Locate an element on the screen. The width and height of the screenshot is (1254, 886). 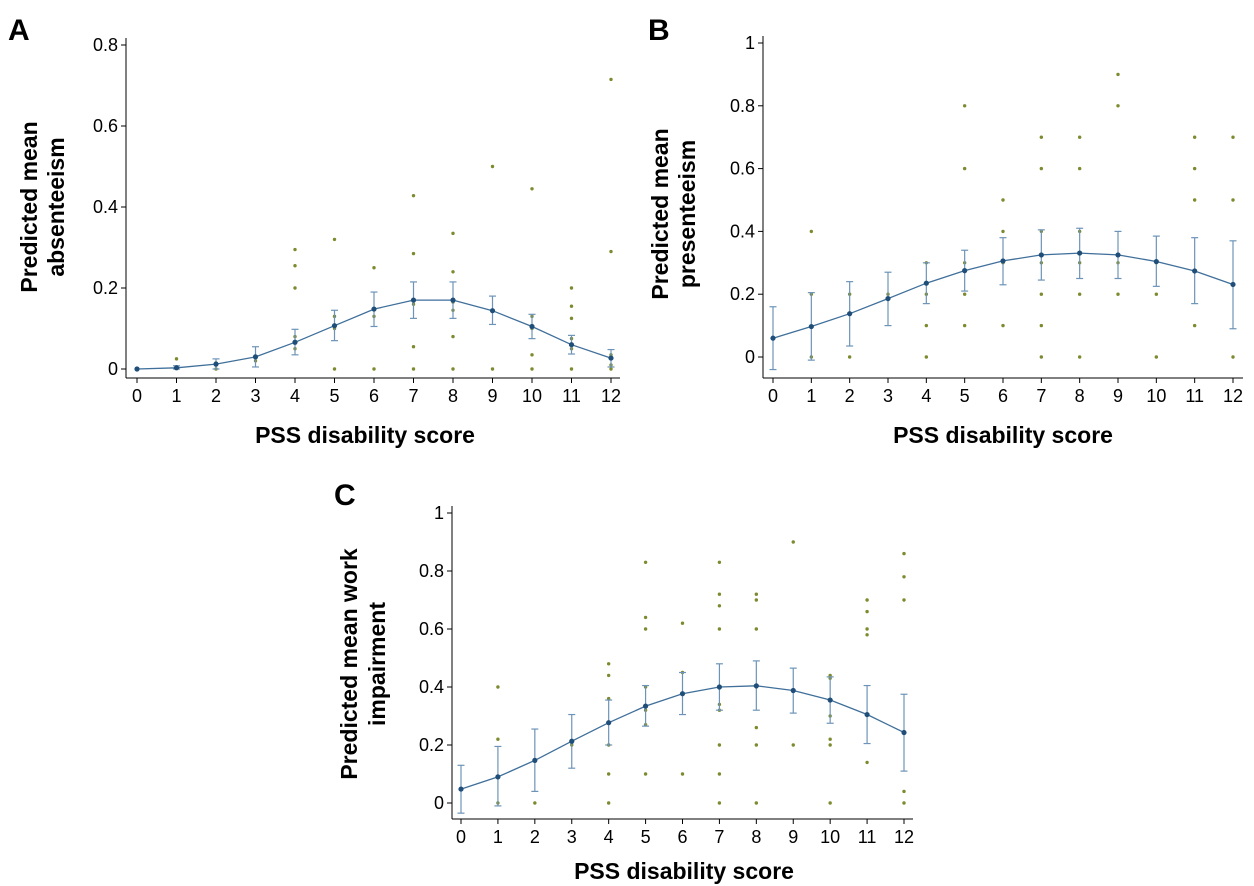
x-tick-label: 0 is located at coordinates (137, 396).